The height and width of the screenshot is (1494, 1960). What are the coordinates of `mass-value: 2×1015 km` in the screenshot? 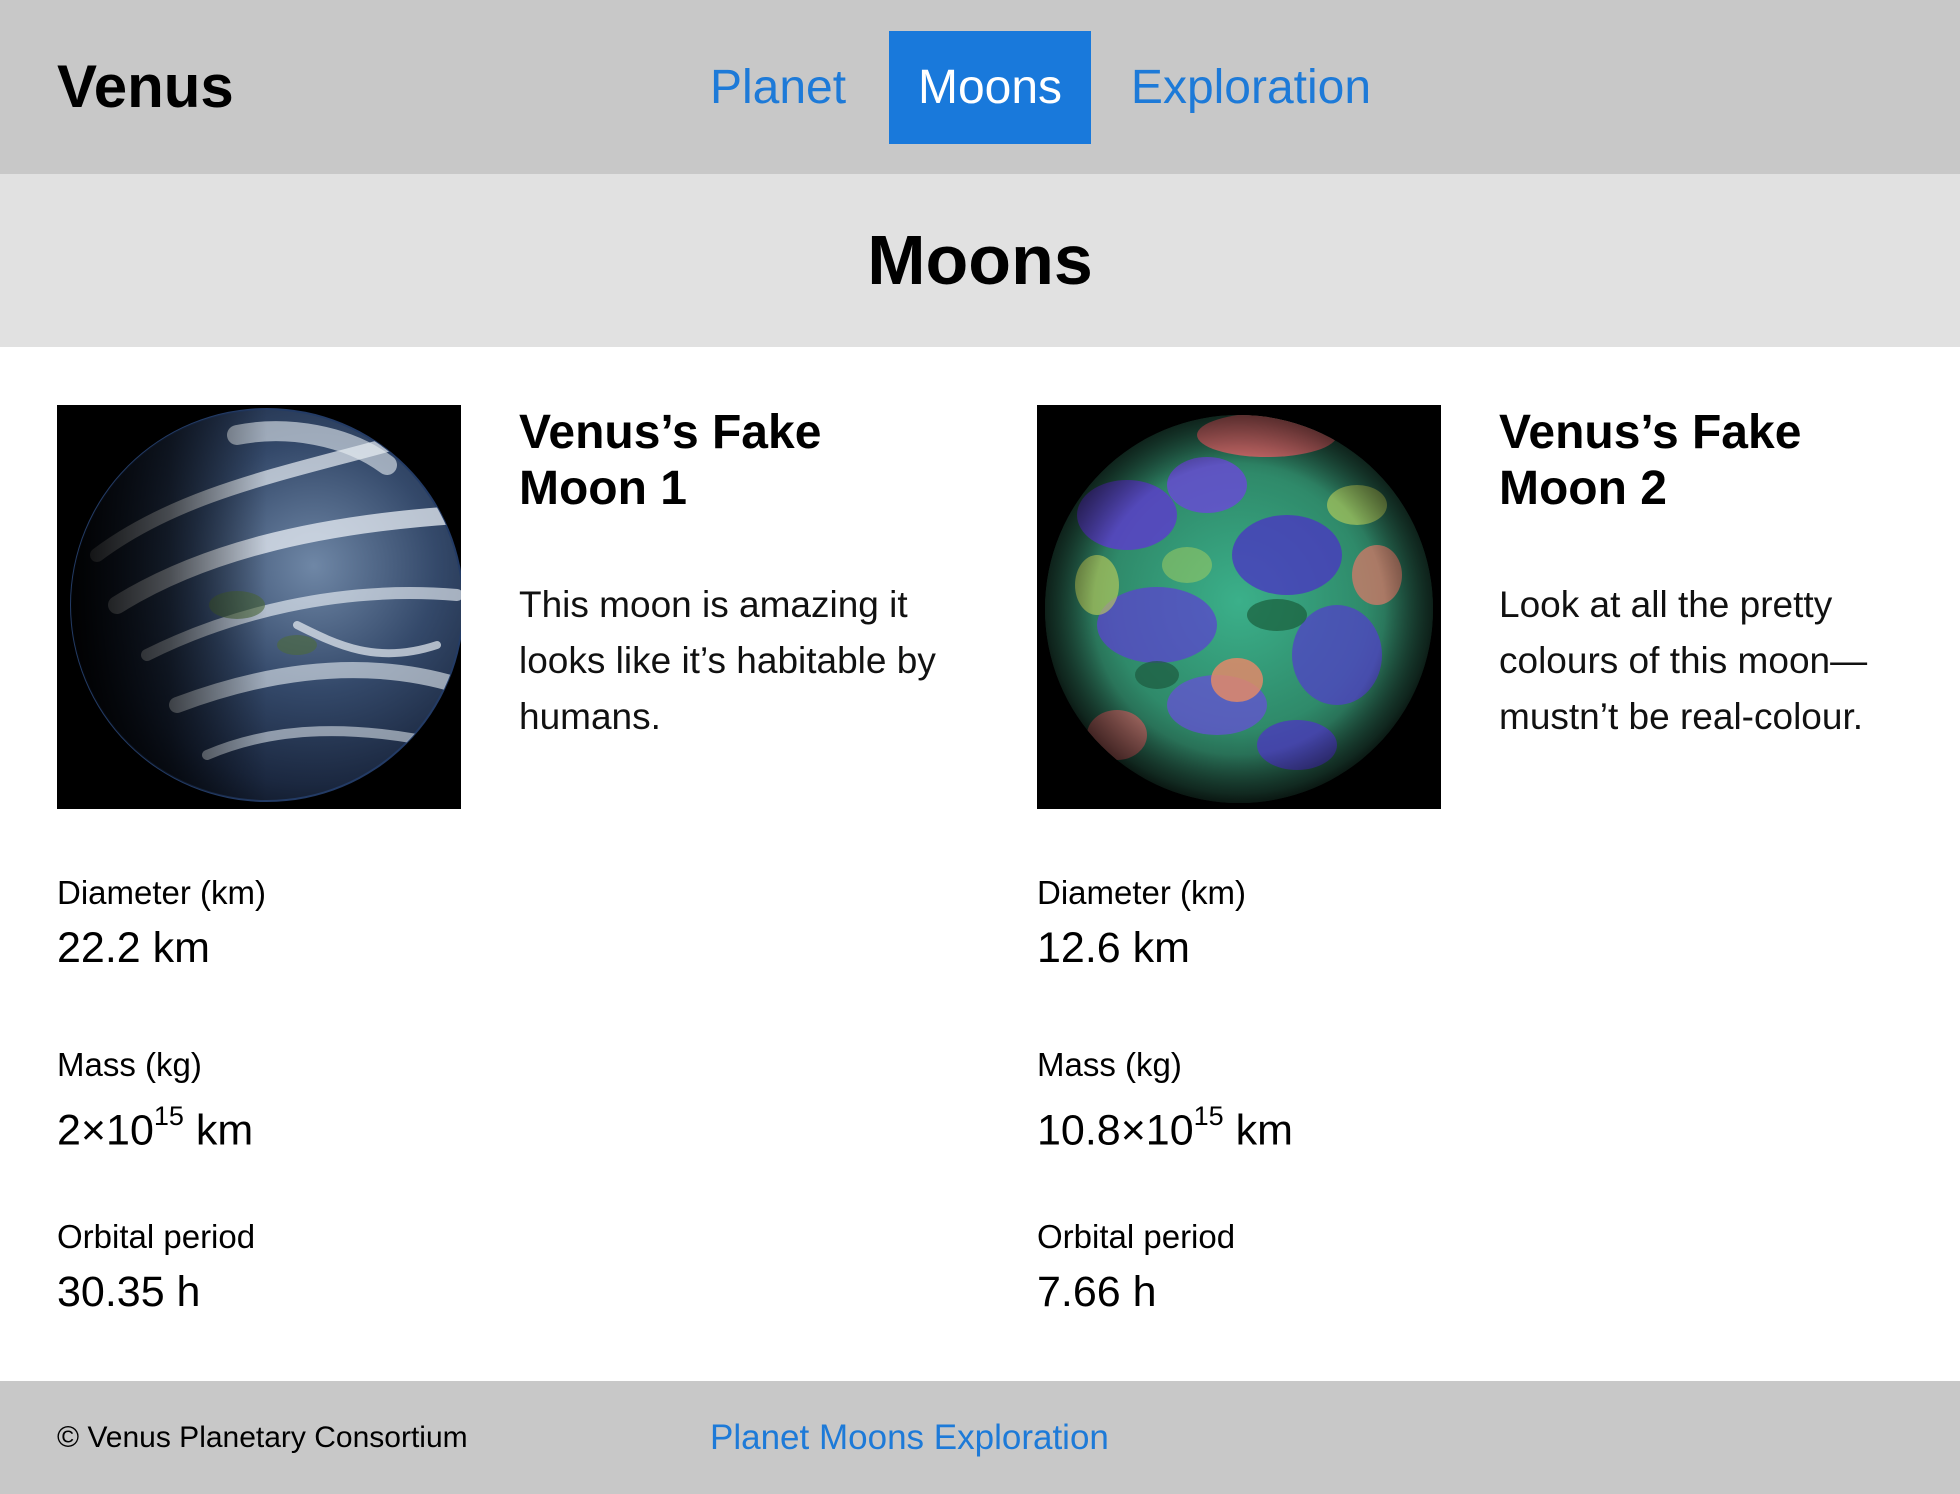 It's located at (155, 1125).